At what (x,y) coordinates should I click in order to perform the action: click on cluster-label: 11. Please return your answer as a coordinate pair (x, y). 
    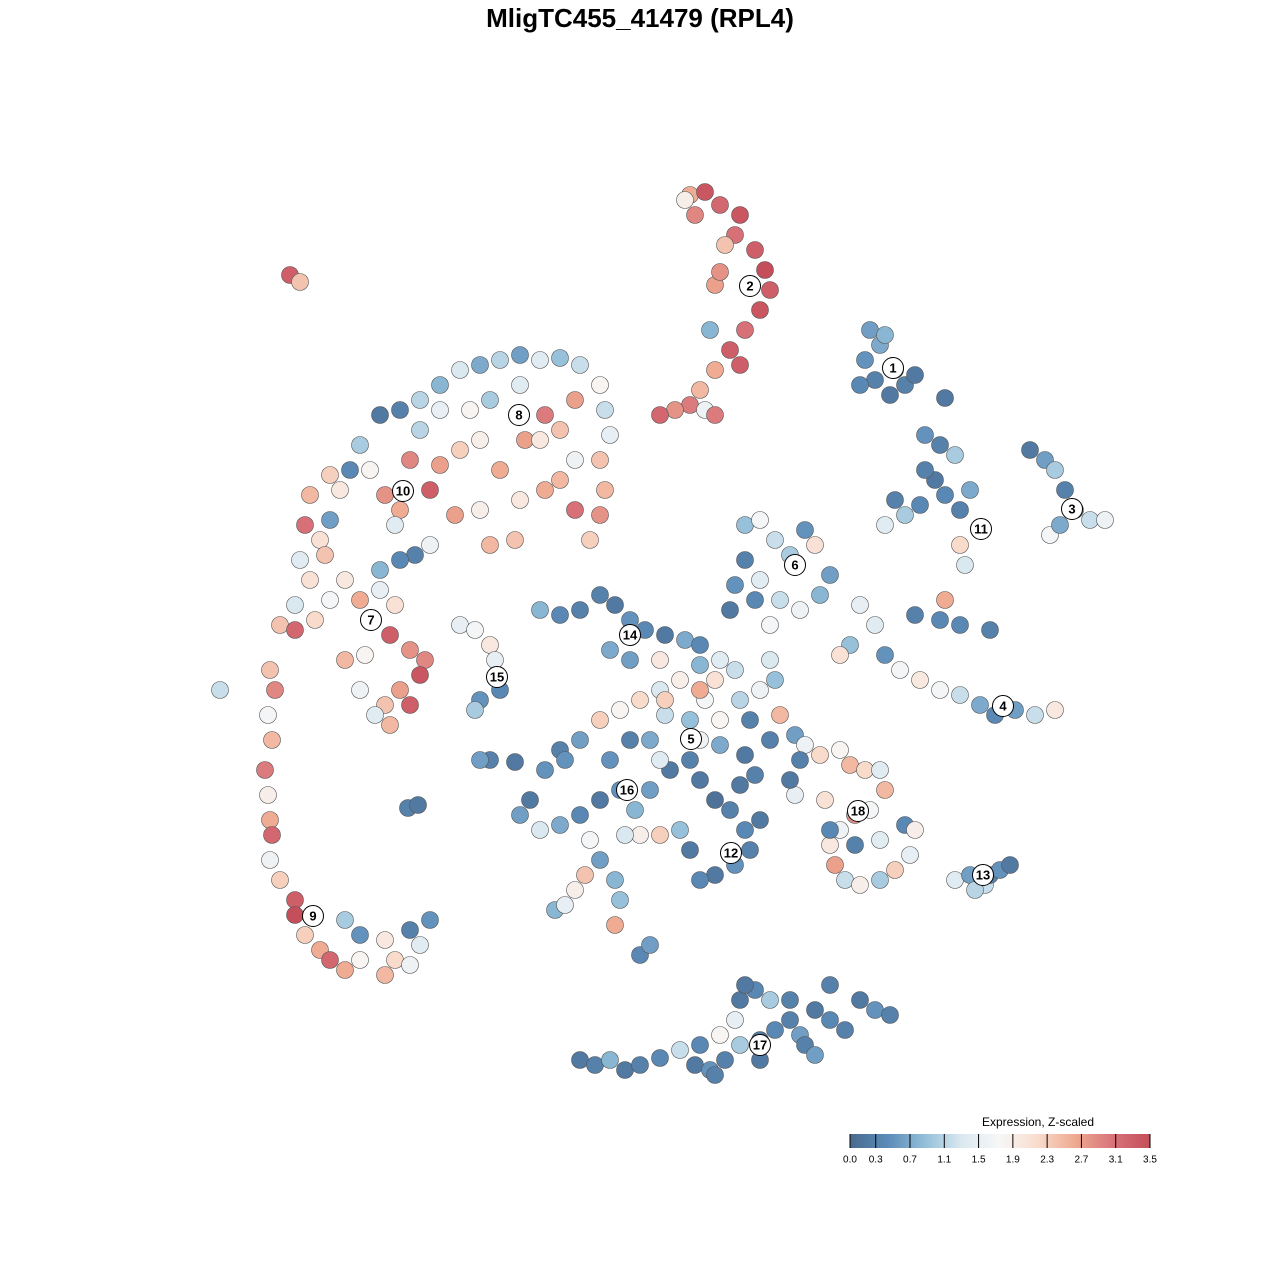
    Looking at the image, I should click on (981, 528).